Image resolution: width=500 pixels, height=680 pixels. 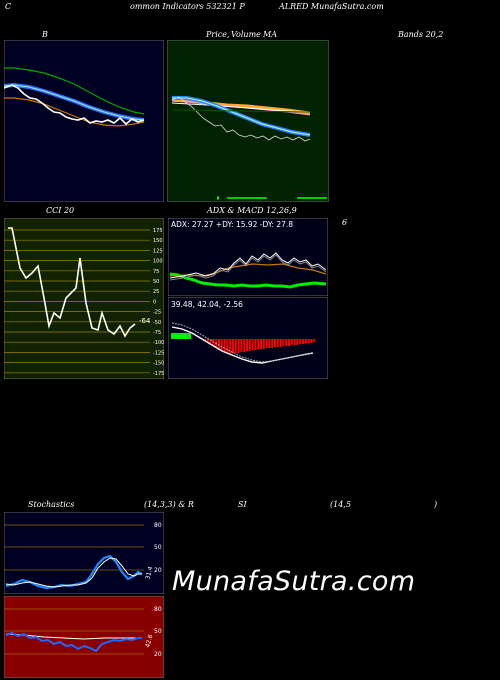 What do you see at coordinates (158, 241) in the screenshot?
I see `cci-tick-label: 150` at bounding box center [158, 241].